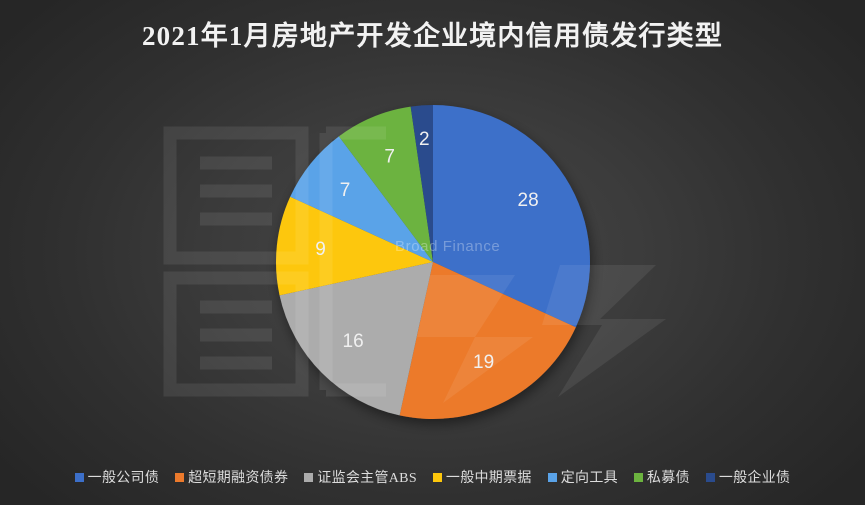  What do you see at coordinates (528, 200) in the screenshot?
I see `pie-slice-value-label: 28` at bounding box center [528, 200].